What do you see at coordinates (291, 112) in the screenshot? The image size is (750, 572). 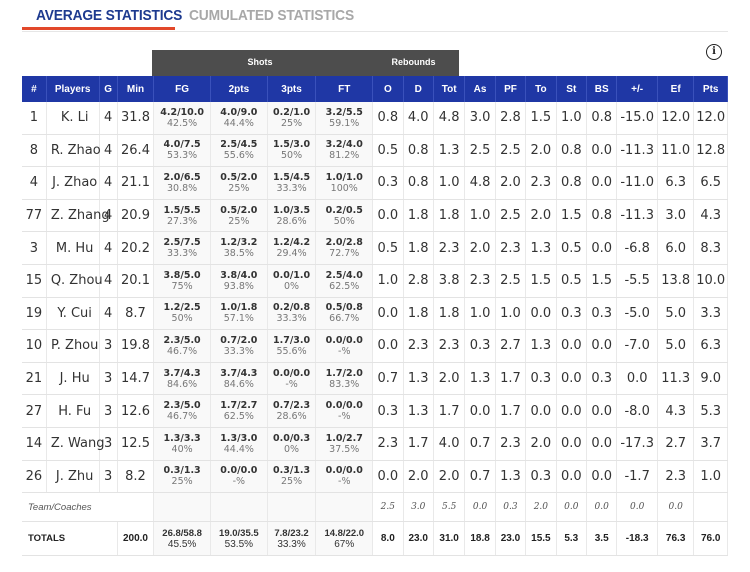 I see `p3-made-attempted: 0.2/1.0` at bounding box center [291, 112].